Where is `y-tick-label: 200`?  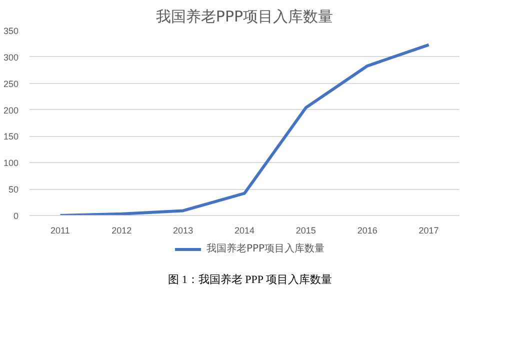
y-tick-label: 200 is located at coordinates (11, 110).